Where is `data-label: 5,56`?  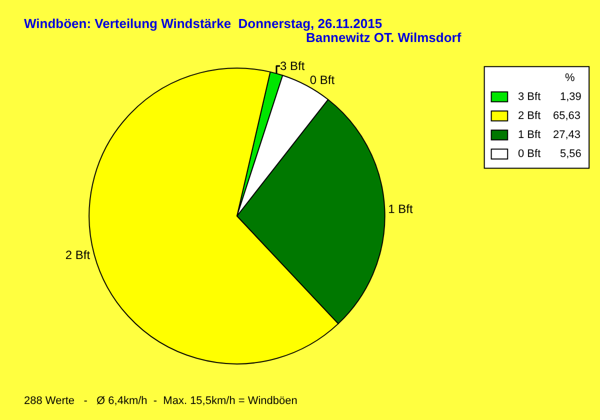
data-label: 5,56 is located at coordinates (571, 154).